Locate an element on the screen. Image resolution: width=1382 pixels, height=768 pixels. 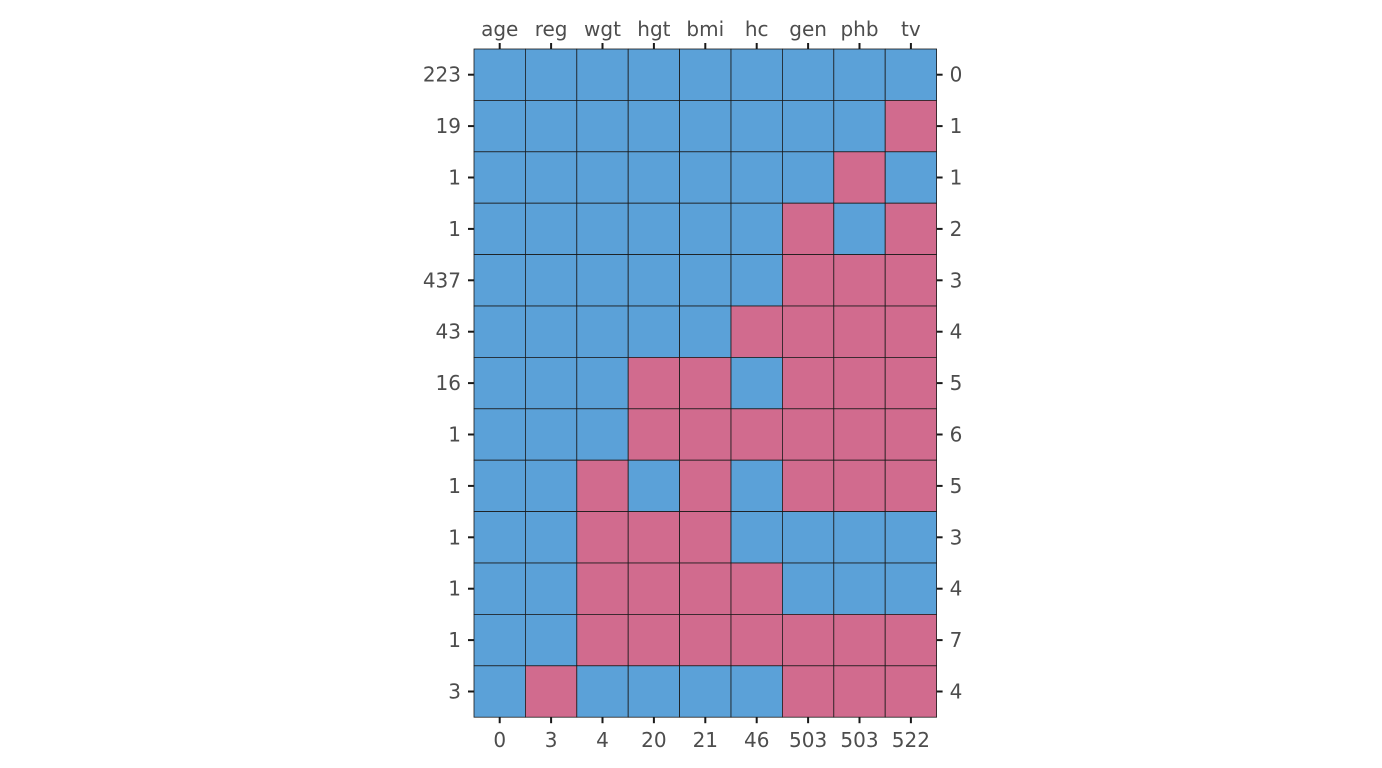
pattern-cell-r7-c7 is located at coordinates (859, 434).